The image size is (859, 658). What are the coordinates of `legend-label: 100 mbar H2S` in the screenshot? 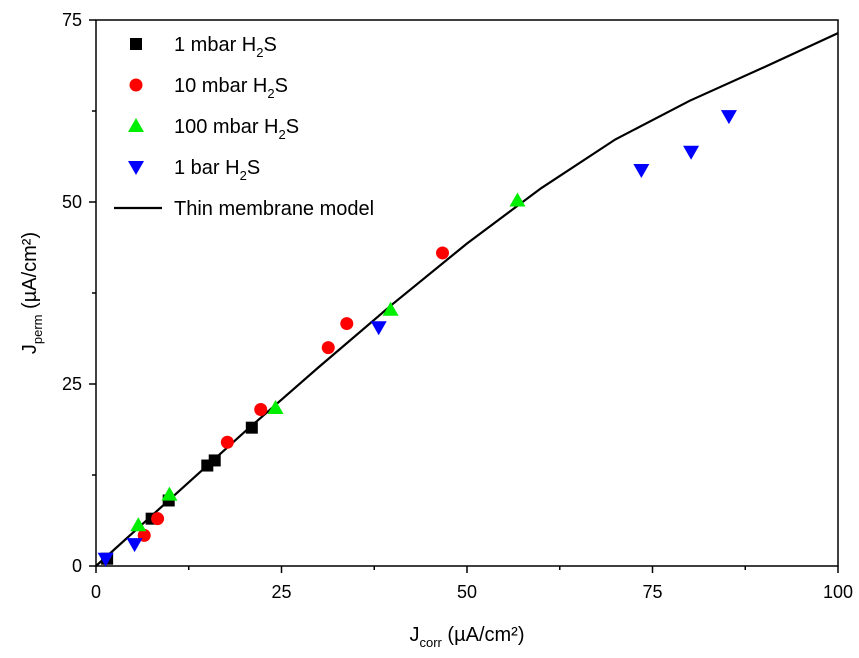 It's located at (236, 129).